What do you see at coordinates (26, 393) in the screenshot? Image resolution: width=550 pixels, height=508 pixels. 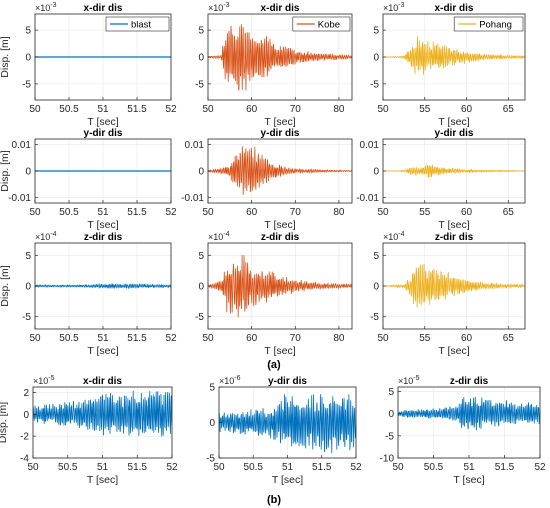 I see `y-tick-label: 2` at bounding box center [26, 393].